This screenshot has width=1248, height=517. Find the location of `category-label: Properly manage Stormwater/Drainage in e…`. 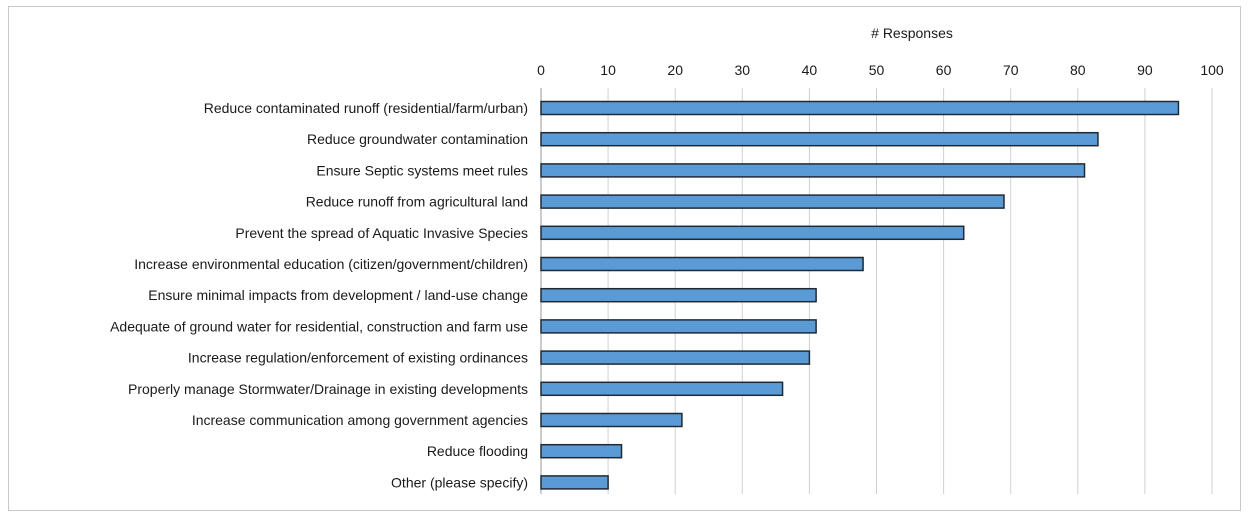

category-label: Properly manage Stormwater/Drainage in e… is located at coordinates (328, 389).